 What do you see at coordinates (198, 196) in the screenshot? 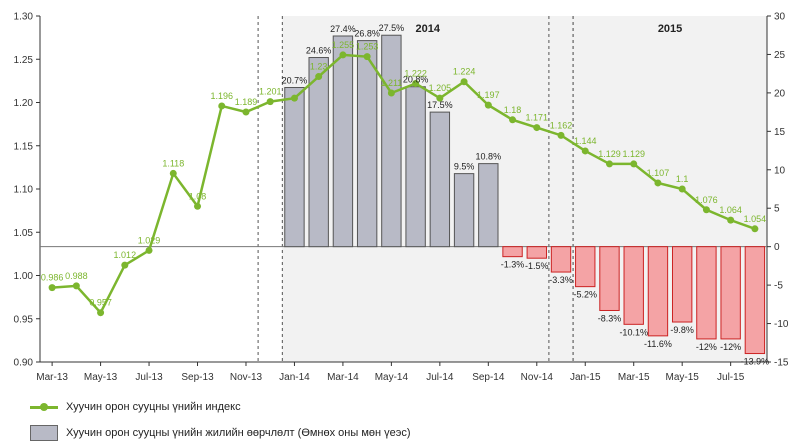
I see `index-label-Sep-13: 1.08` at bounding box center [198, 196].